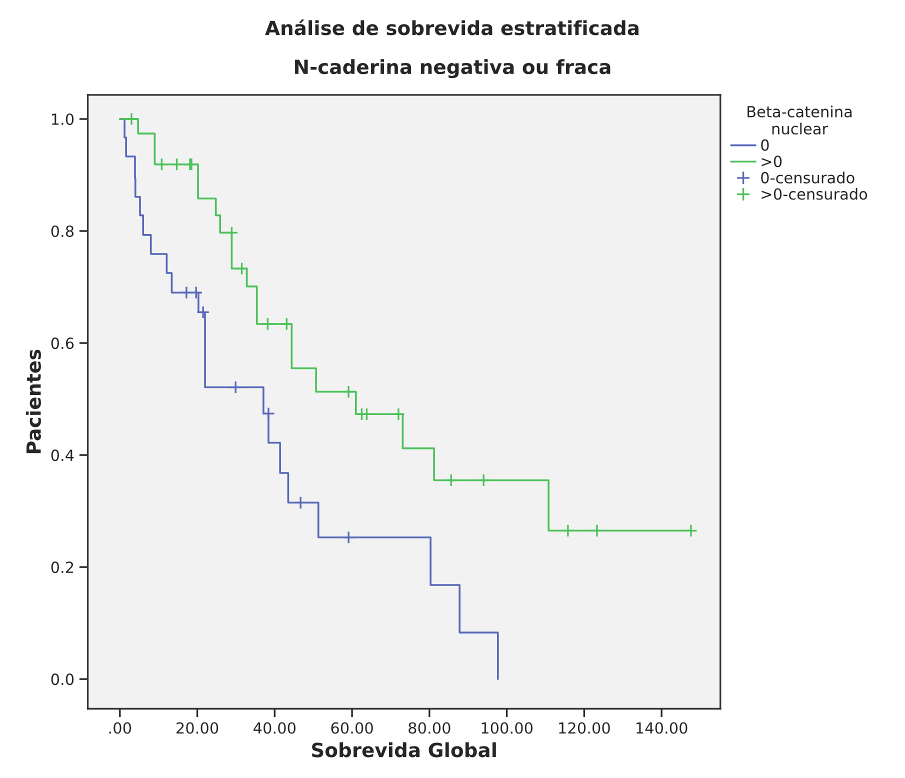  I want to click on legend-label: >0-censurado, so click(815, 194).